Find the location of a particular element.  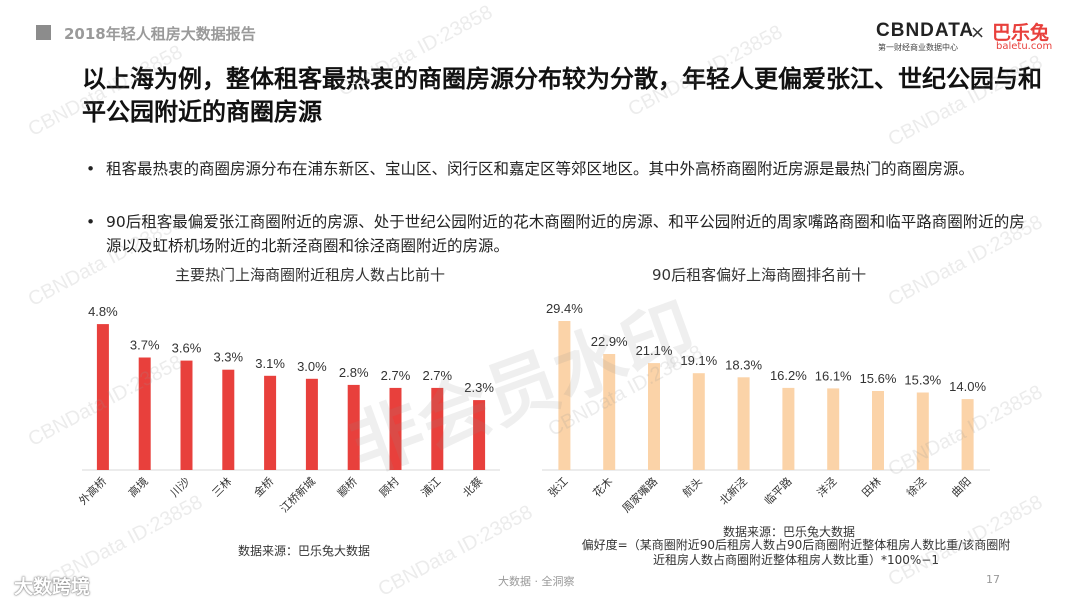

left-chart-title: 主要热门上海商圈附近租房人数占比前十 is located at coordinates (310, 275).